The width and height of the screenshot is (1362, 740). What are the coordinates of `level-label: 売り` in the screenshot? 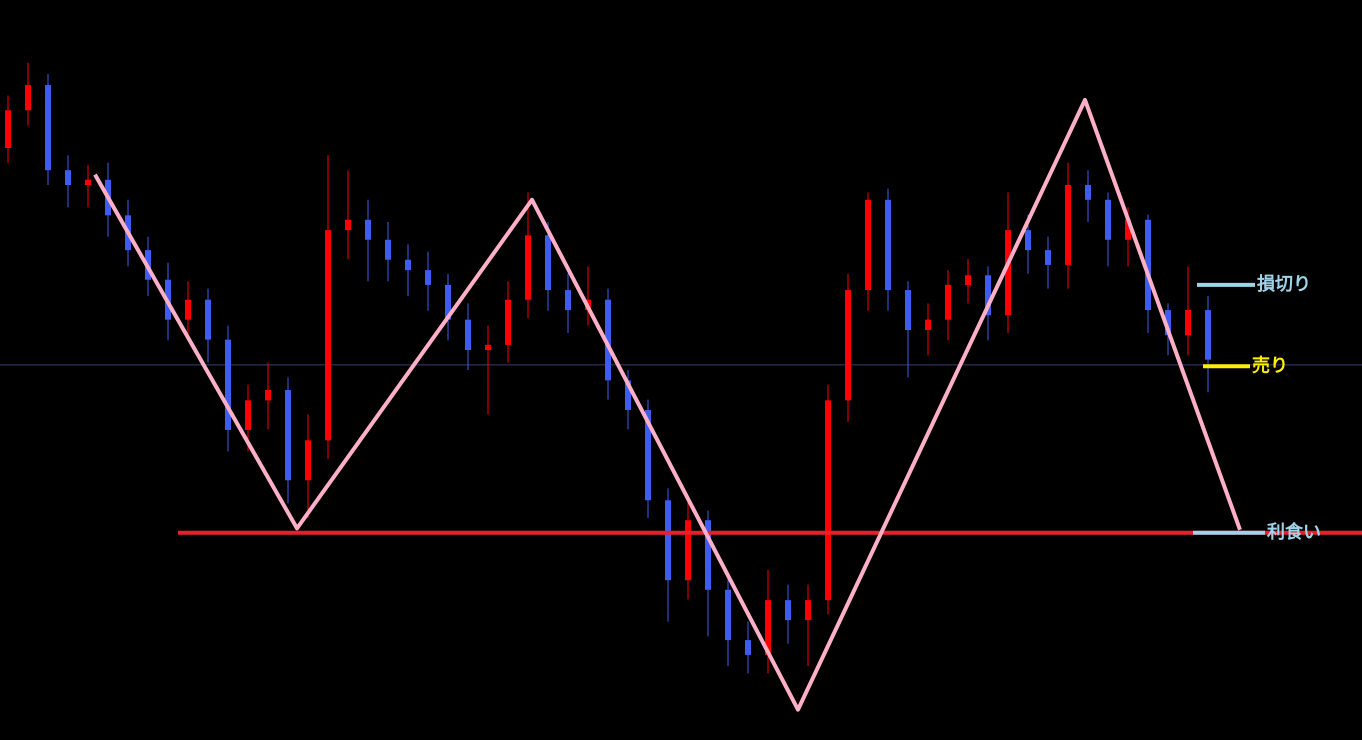 It's located at (1270, 365).